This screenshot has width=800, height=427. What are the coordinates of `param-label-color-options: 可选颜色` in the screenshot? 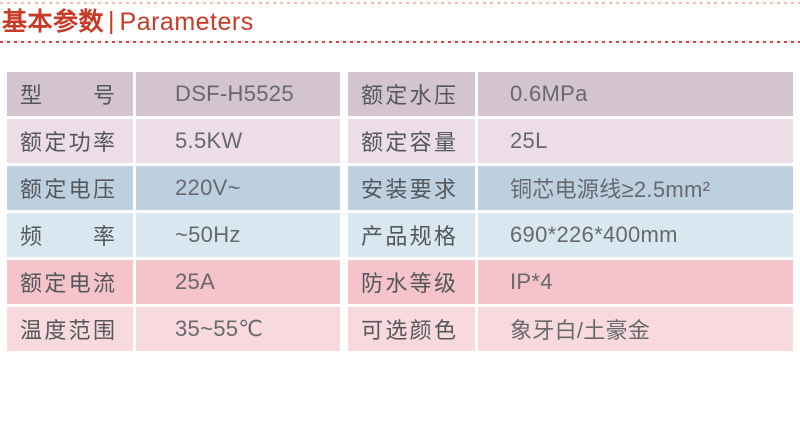 It's located at (411, 329).